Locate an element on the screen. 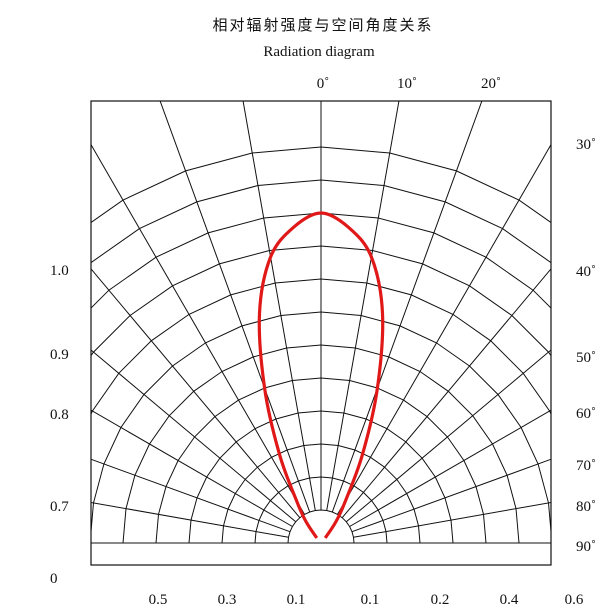  left-intensity-labels: 1.0 0.9 0.8 0.7 0 is located at coordinates (59, 425).